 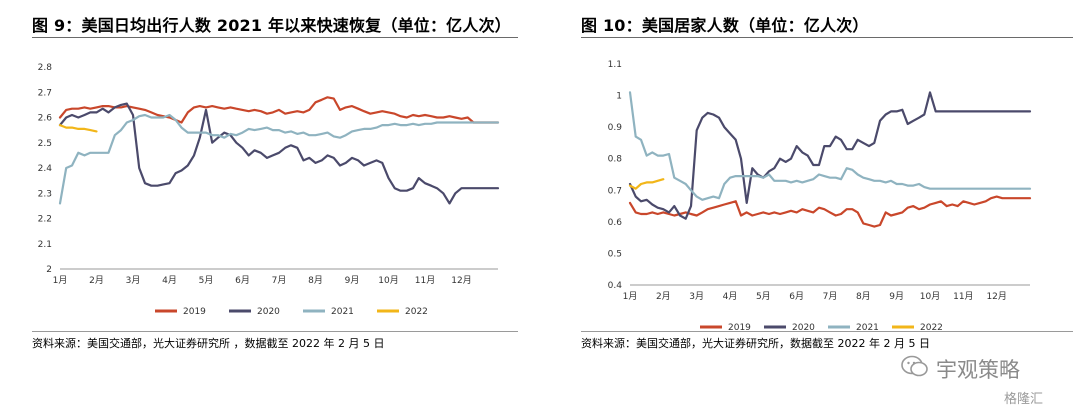 What do you see at coordinates (49, 270) in the screenshot?
I see `y-tick-label: 2` at bounding box center [49, 270].